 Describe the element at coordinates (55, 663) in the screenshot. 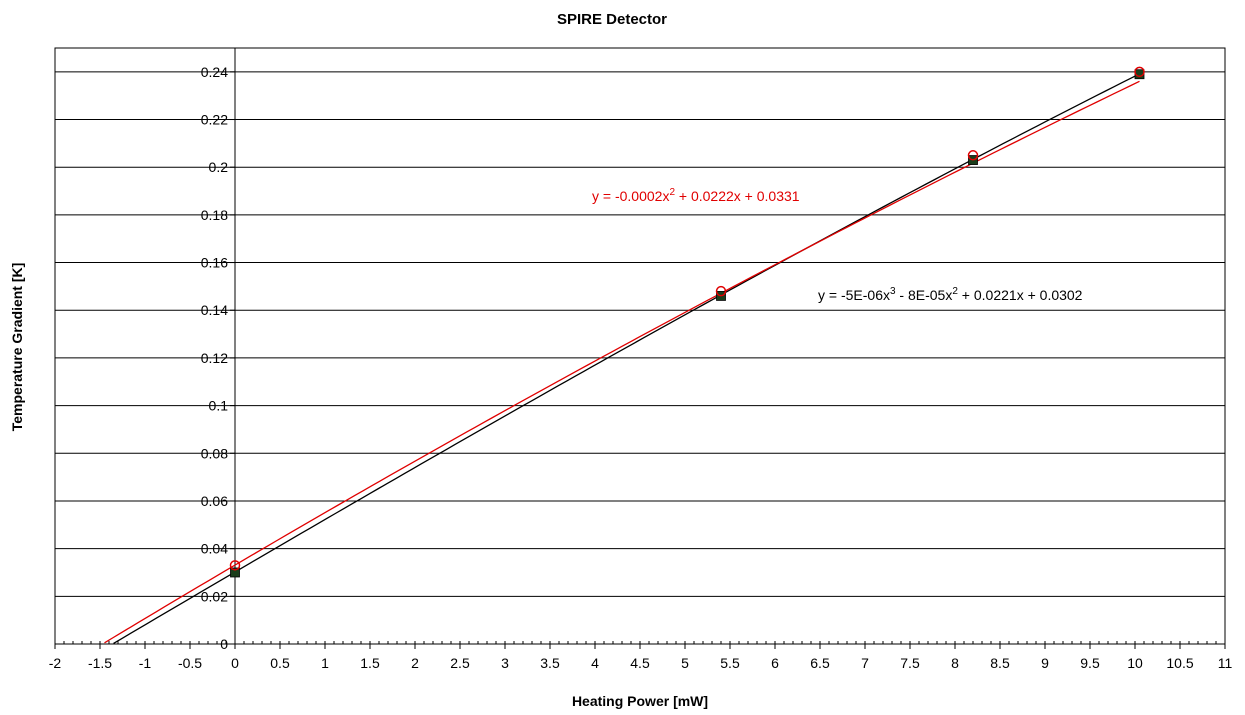

I see `x-tick-label: -2` at that location.